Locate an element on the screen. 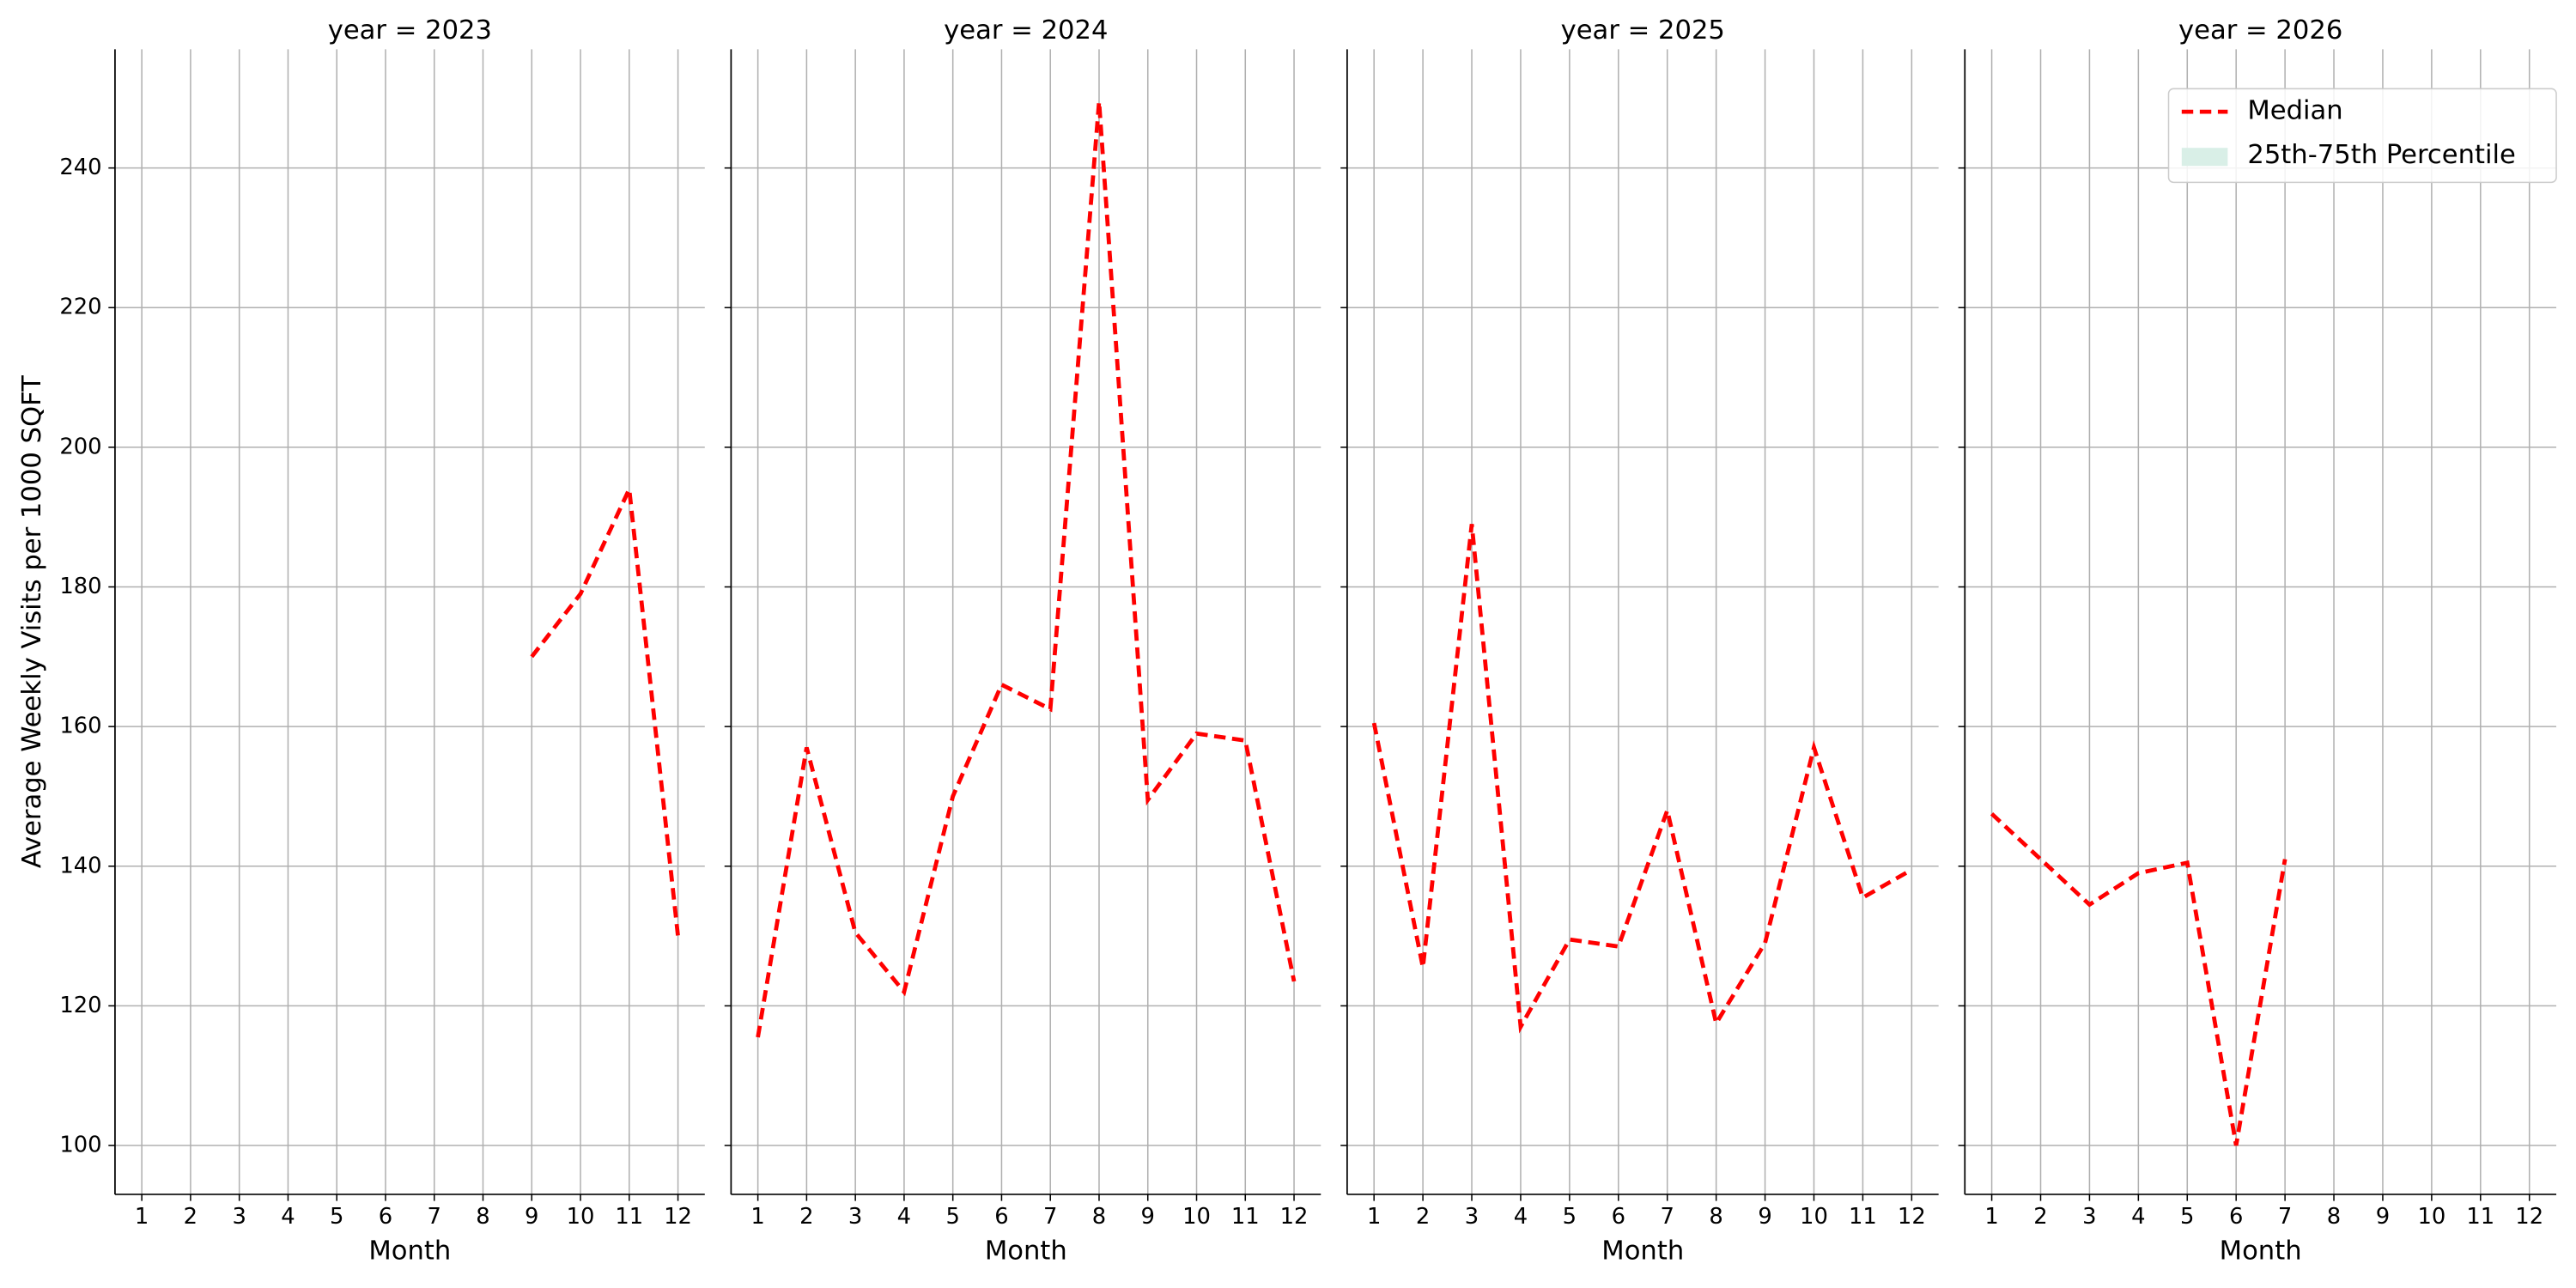  legend-label: 25th-75th Percentile is located at coordinates (2382, 155).